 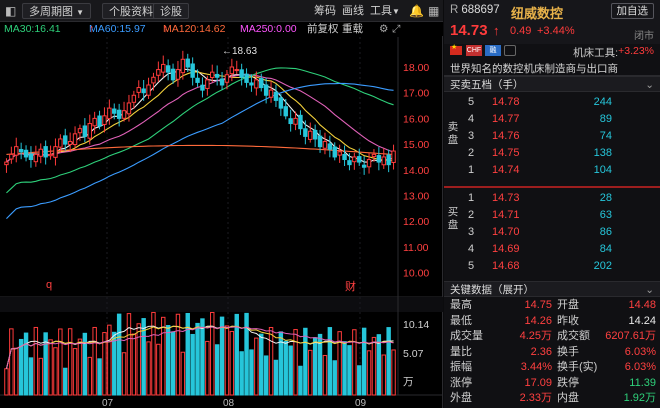 I want to click on ma30-label: MA30:16.41, so click(x=32, y=29).